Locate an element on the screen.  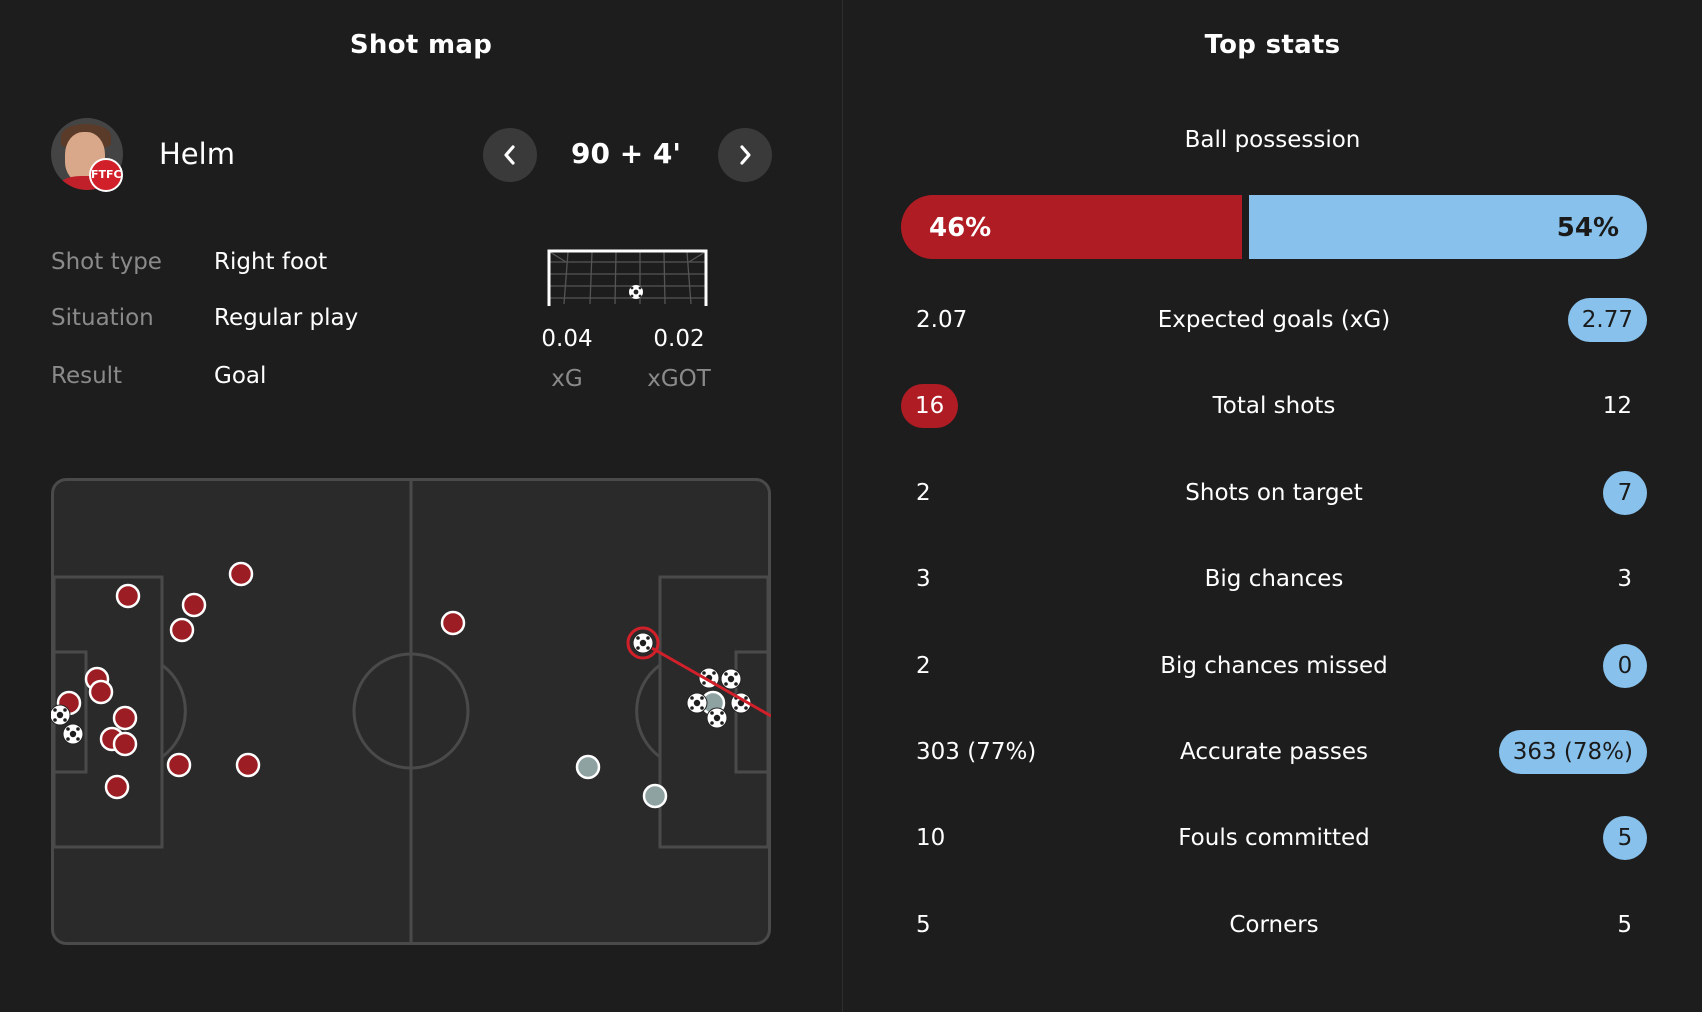
stat-home-value: 10 is located at coordinates (931, 838).